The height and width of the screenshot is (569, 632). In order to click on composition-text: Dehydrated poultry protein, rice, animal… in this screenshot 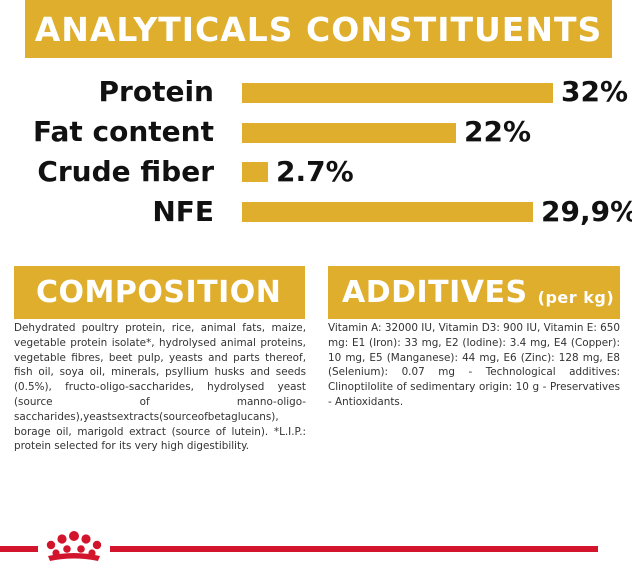, I will do `click(160, 387)`.